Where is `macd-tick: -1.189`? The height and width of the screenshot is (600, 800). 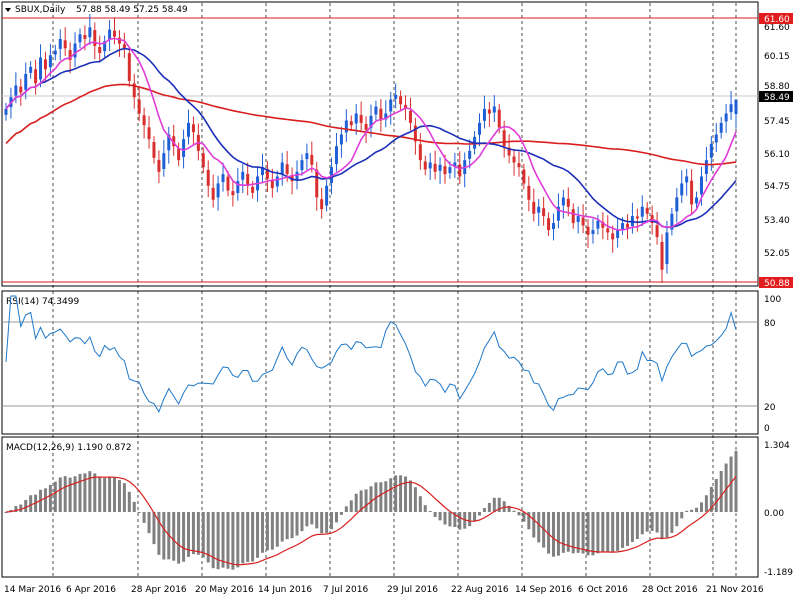 macd-tick: -1.189 is located at coordinates (778, 573).